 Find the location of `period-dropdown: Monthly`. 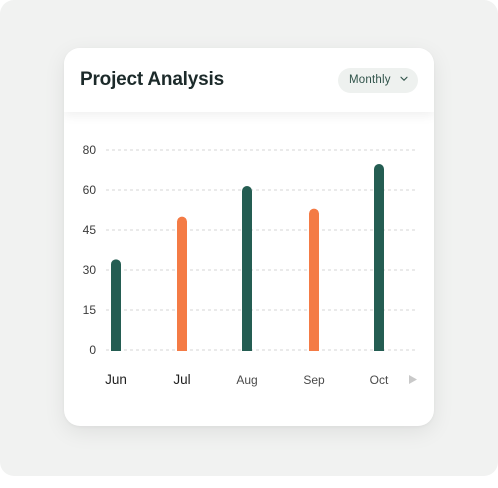

period-dropdown: Monthly is located at coordinates (378, 80).